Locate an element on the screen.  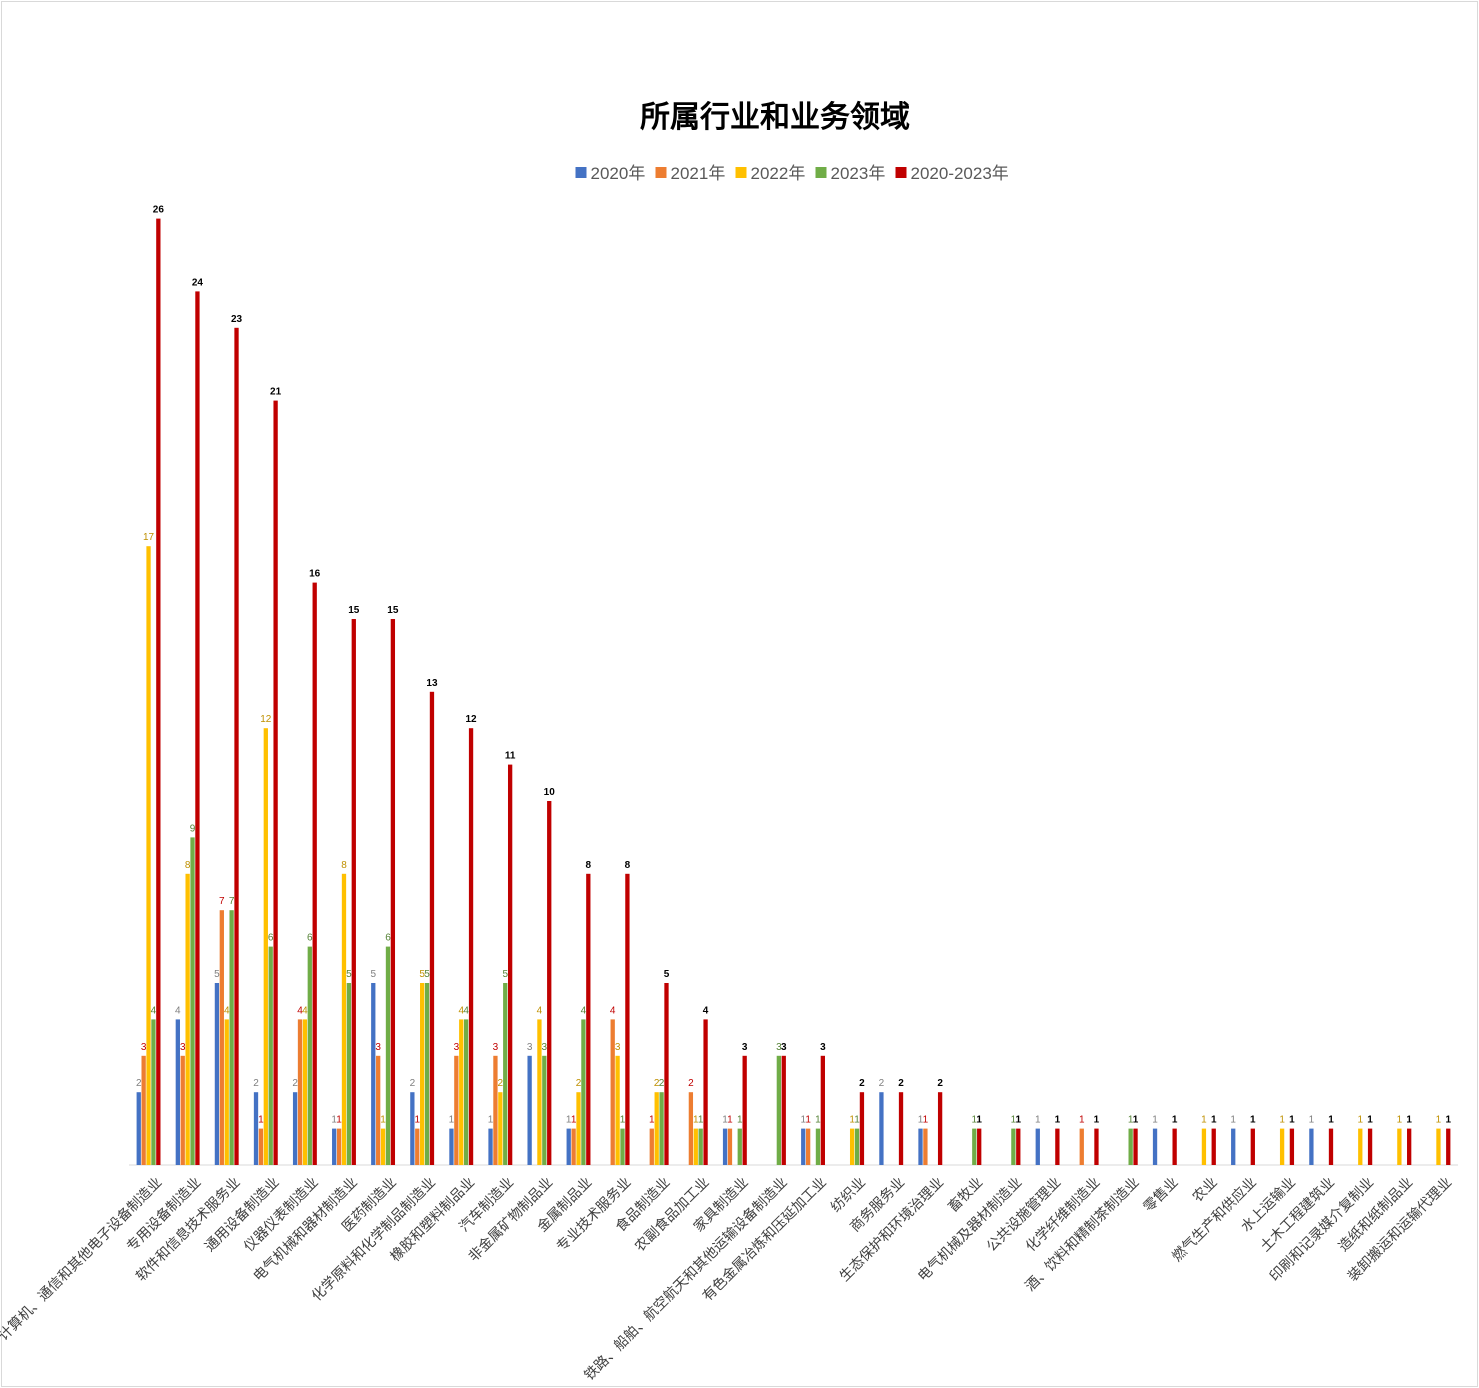
legend-label: 2022年 is located at coordinates (778, 173).